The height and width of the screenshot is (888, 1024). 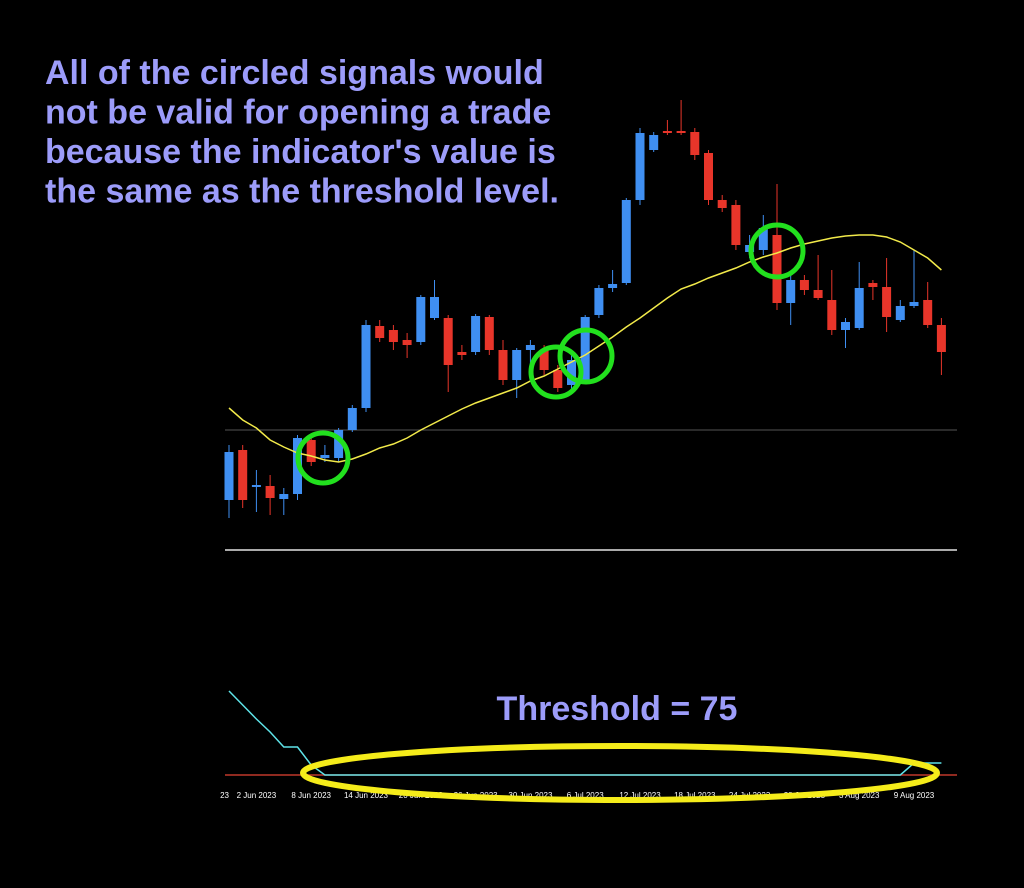 What do you see at coordinates (617, 709) in the screenshot?
I see `threshold-label: Threshold = 75` at bounding box center [617, 709].